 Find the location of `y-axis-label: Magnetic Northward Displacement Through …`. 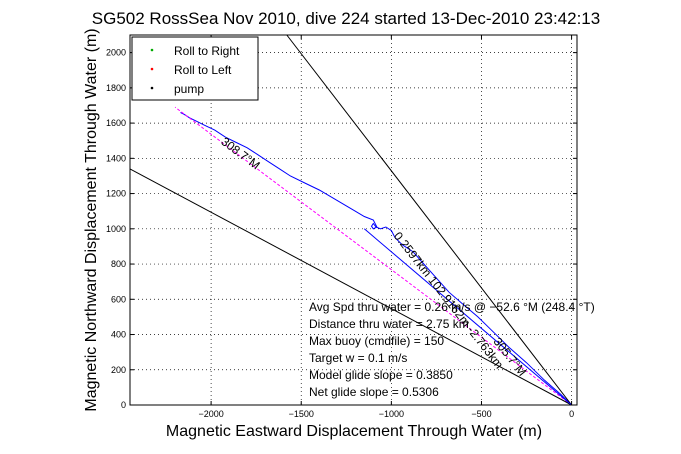

y-axis-label: Magnetic Northward Displacement Through … is located at coordinates (91, 219).